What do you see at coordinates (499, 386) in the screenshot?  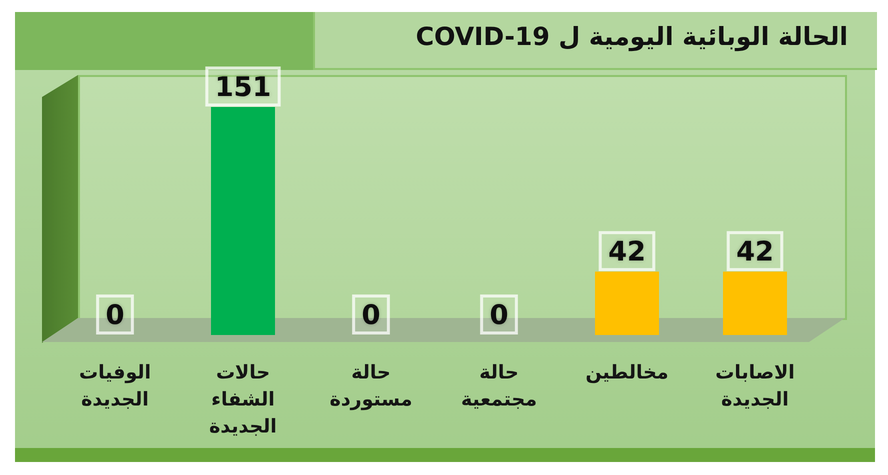 I see `x-tick-label: حالة مجتمعية` at bounding box center [499, 386].